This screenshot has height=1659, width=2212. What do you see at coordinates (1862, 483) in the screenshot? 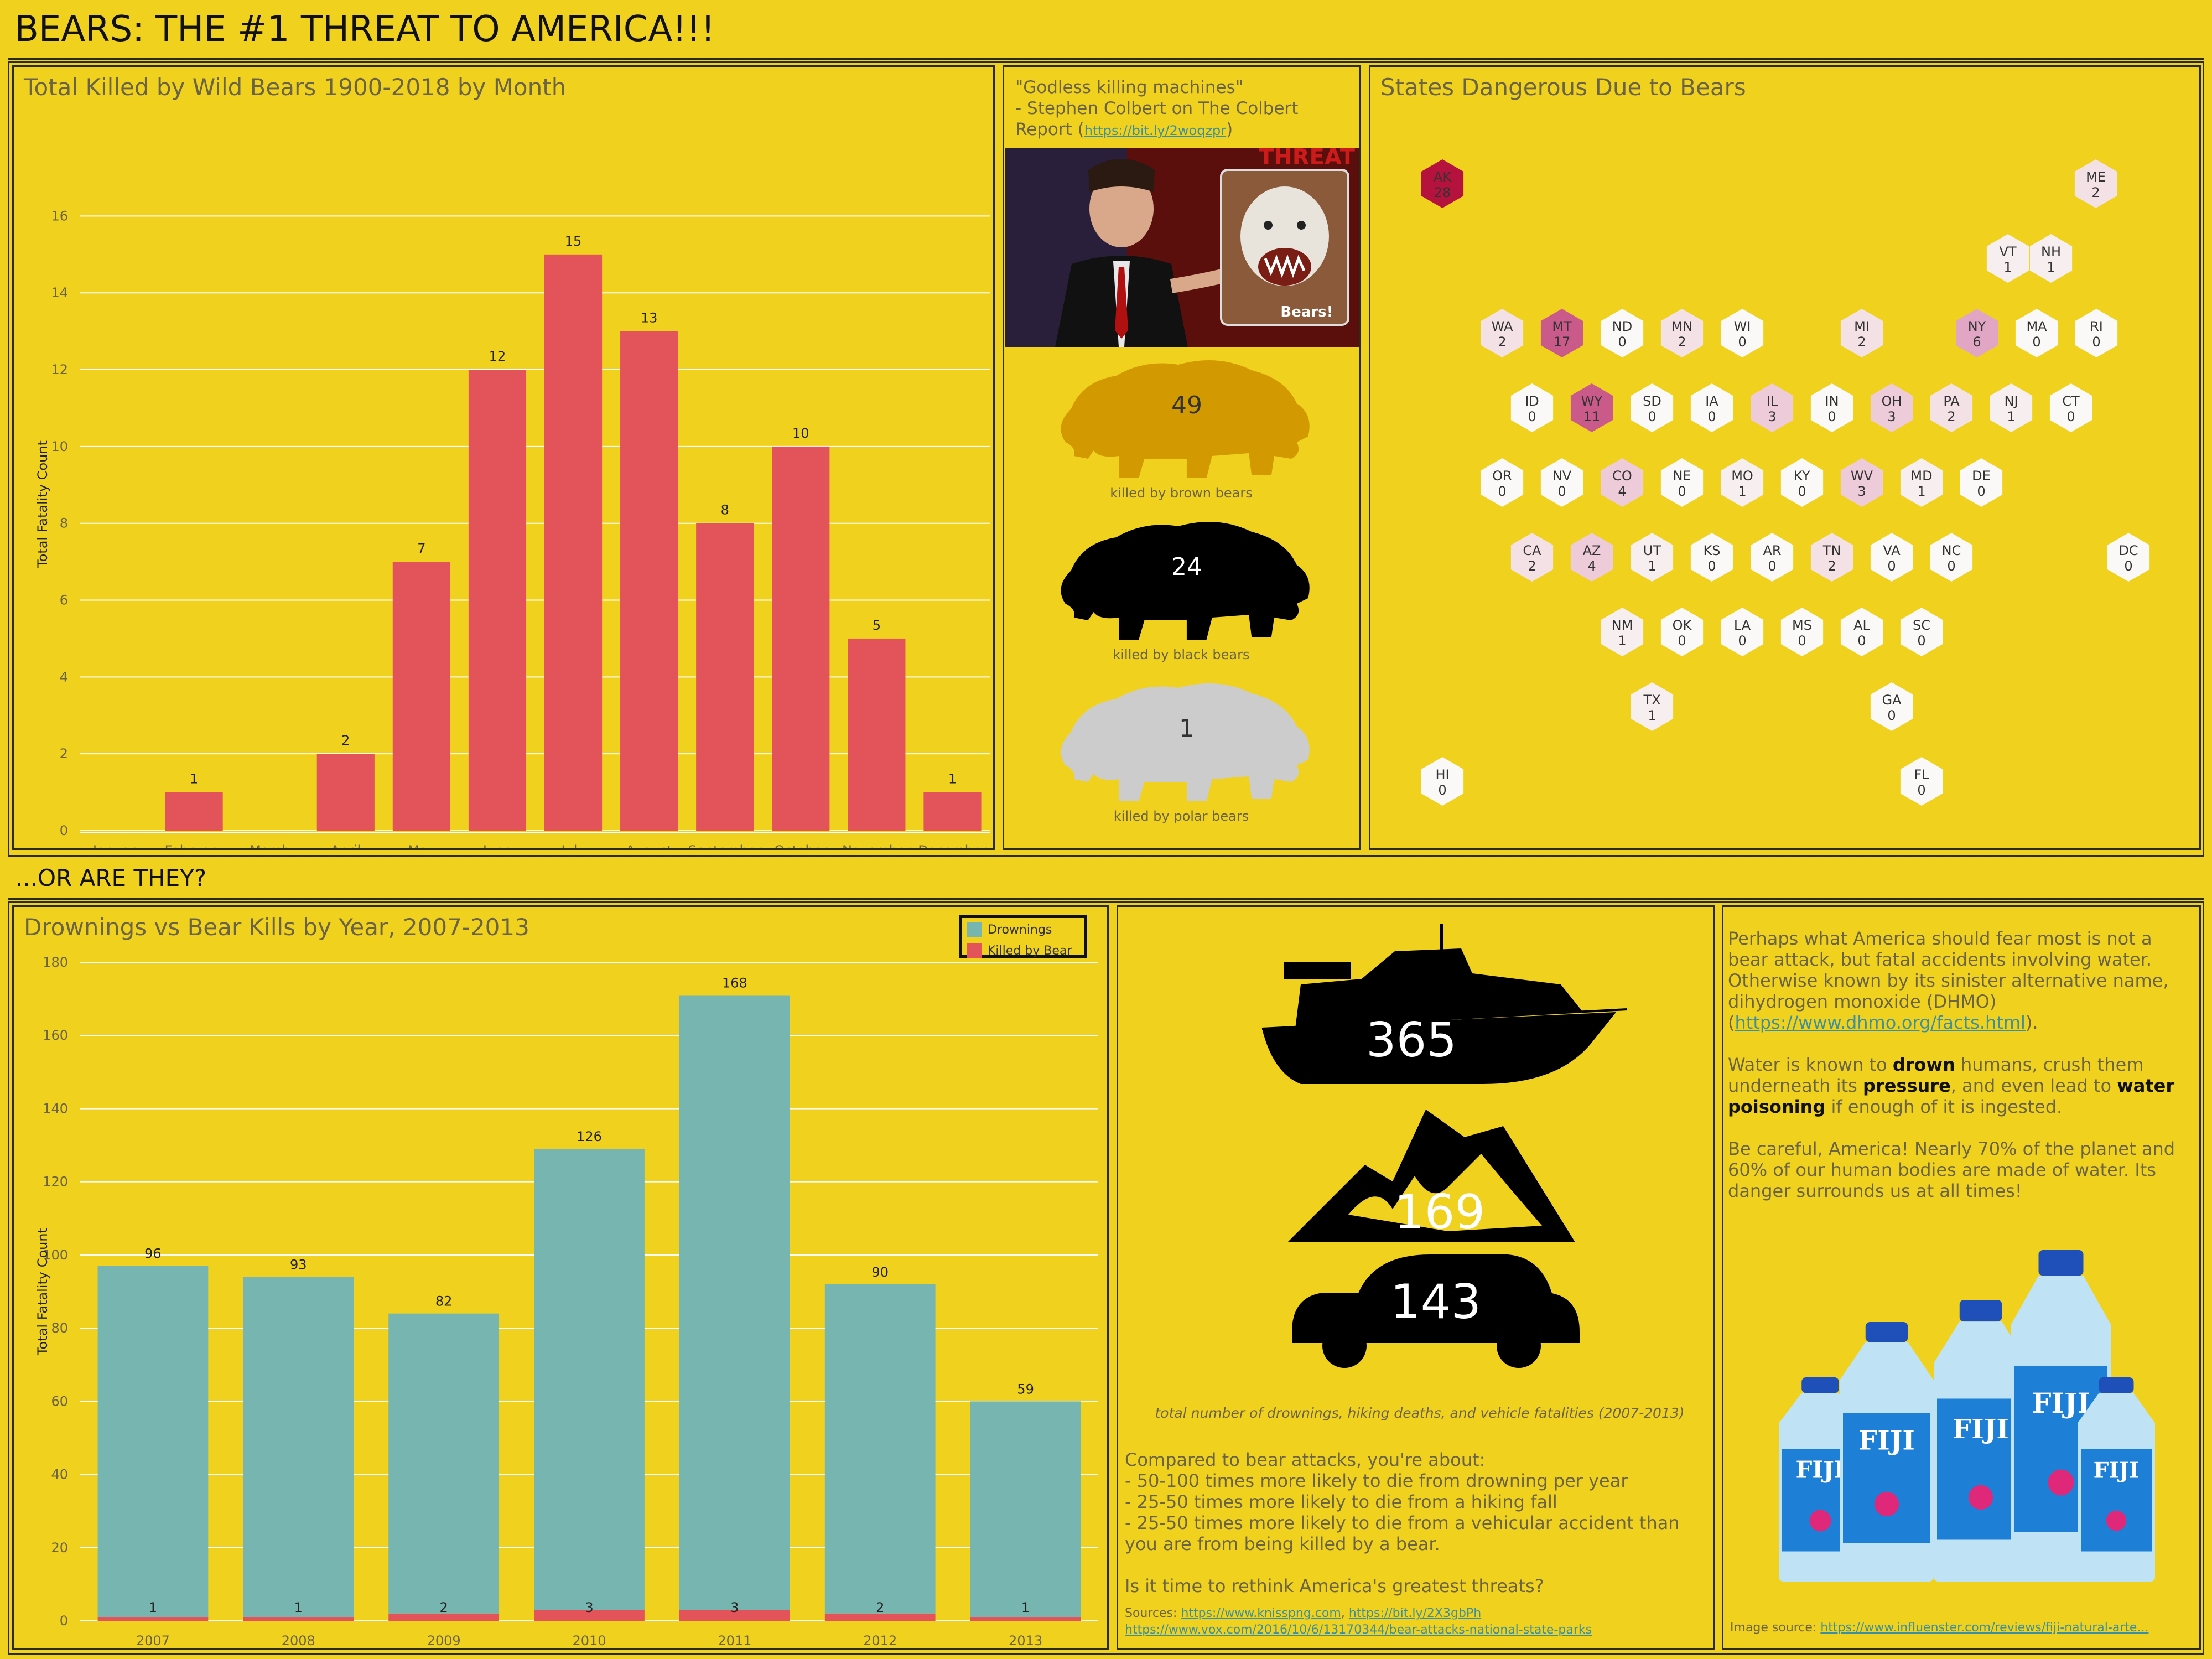
I see `state-wv: WV3` at bounding box center [1862, 483].